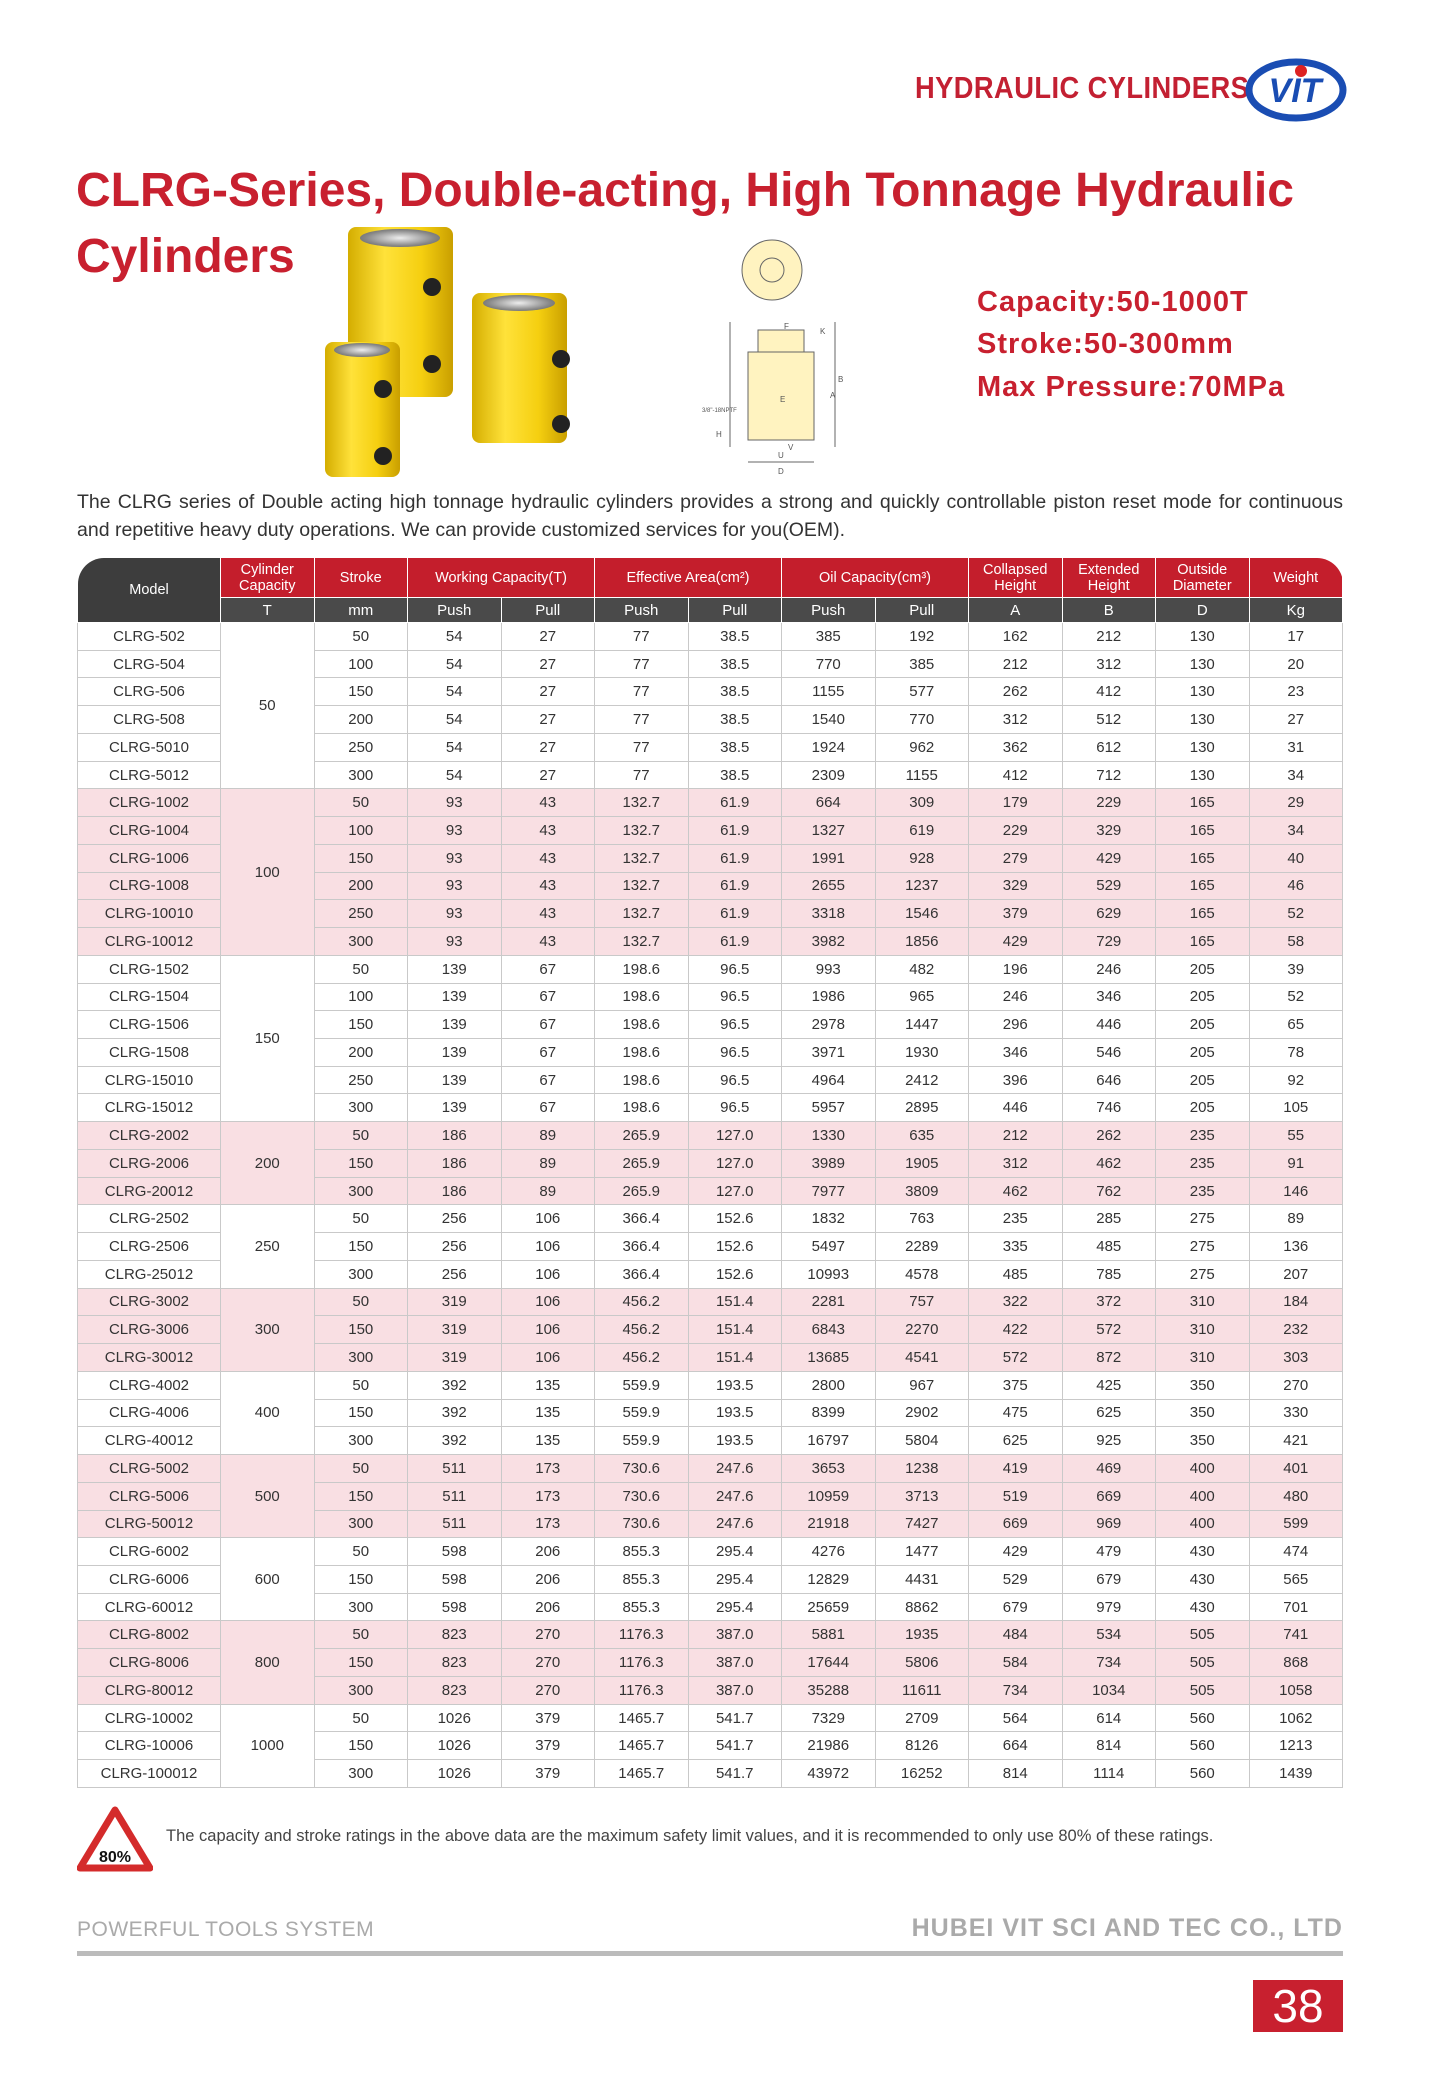 Image resolution: width=1435 pixels, height=2081 pixels. Describe the element at coordinates (641, 1080) in the screenshot. I see `value-cell: 198.6` at that location.